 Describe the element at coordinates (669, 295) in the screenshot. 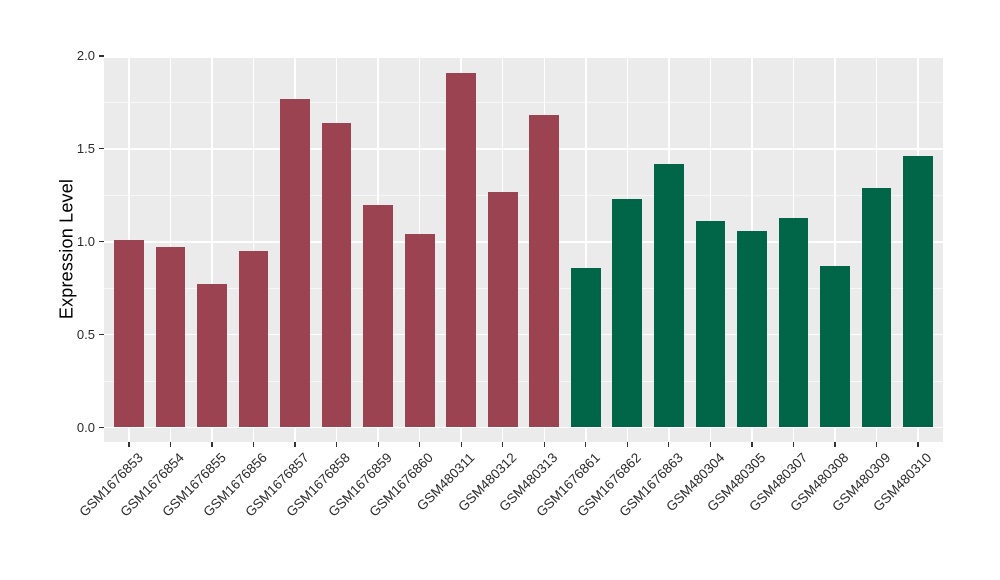

I see `bar-GSM1676863` at that location.